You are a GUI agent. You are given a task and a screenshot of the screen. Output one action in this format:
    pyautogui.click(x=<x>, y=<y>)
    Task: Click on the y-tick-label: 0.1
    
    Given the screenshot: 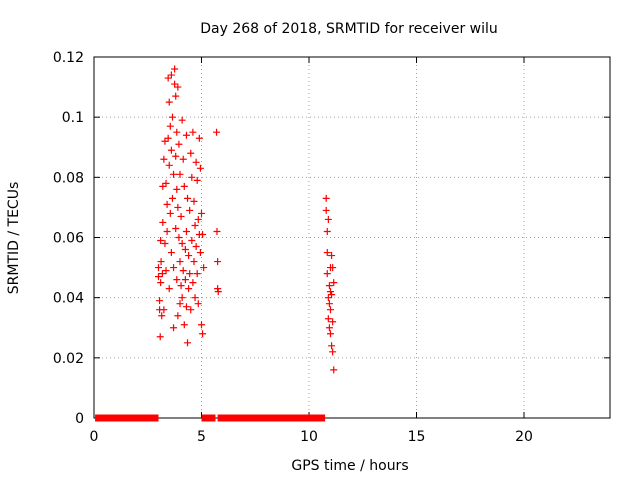 What is the action you would take?
    pyautogui.click(x=73, y=118)
    